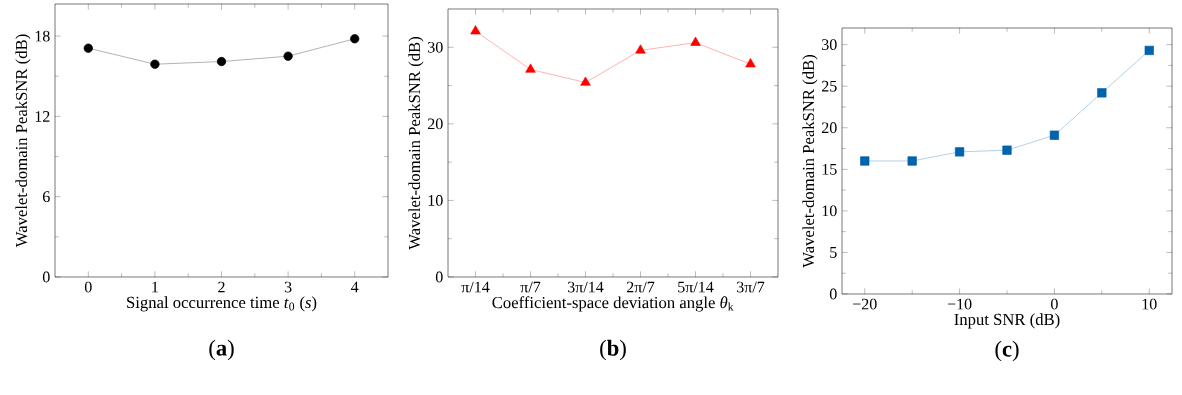  What do you see at coordinates (530, 287) in the screenshot?
I see `x-tick-label: π/7` at bounding box center [530, 287].